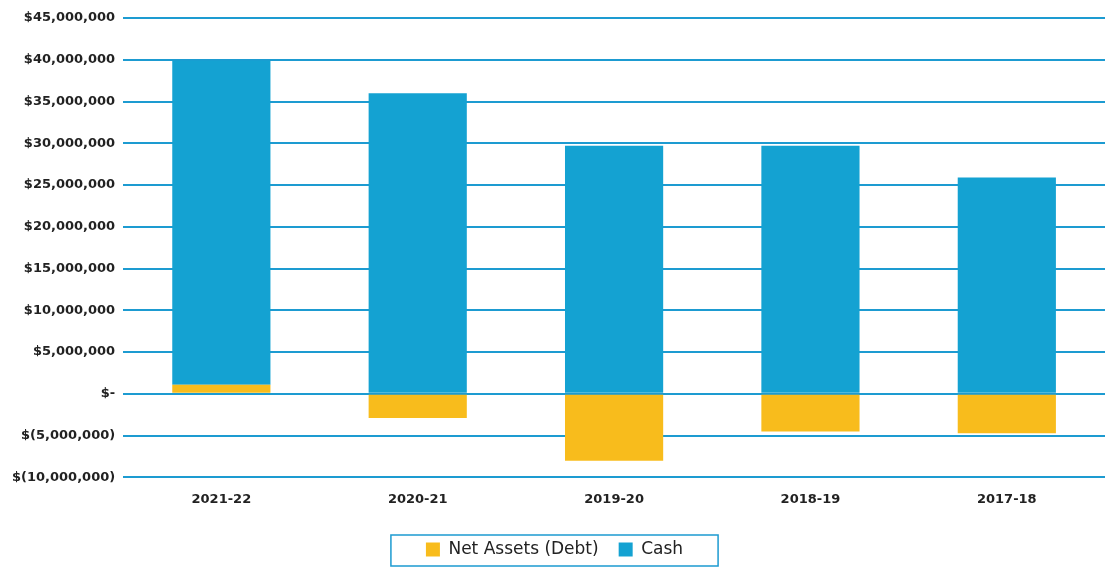 The height and width of the screenshot is (572, 1107). Describe the element at coordinates (69, 226) in the screenshot. I see `y-tick-label: $20,000,000` at that location.